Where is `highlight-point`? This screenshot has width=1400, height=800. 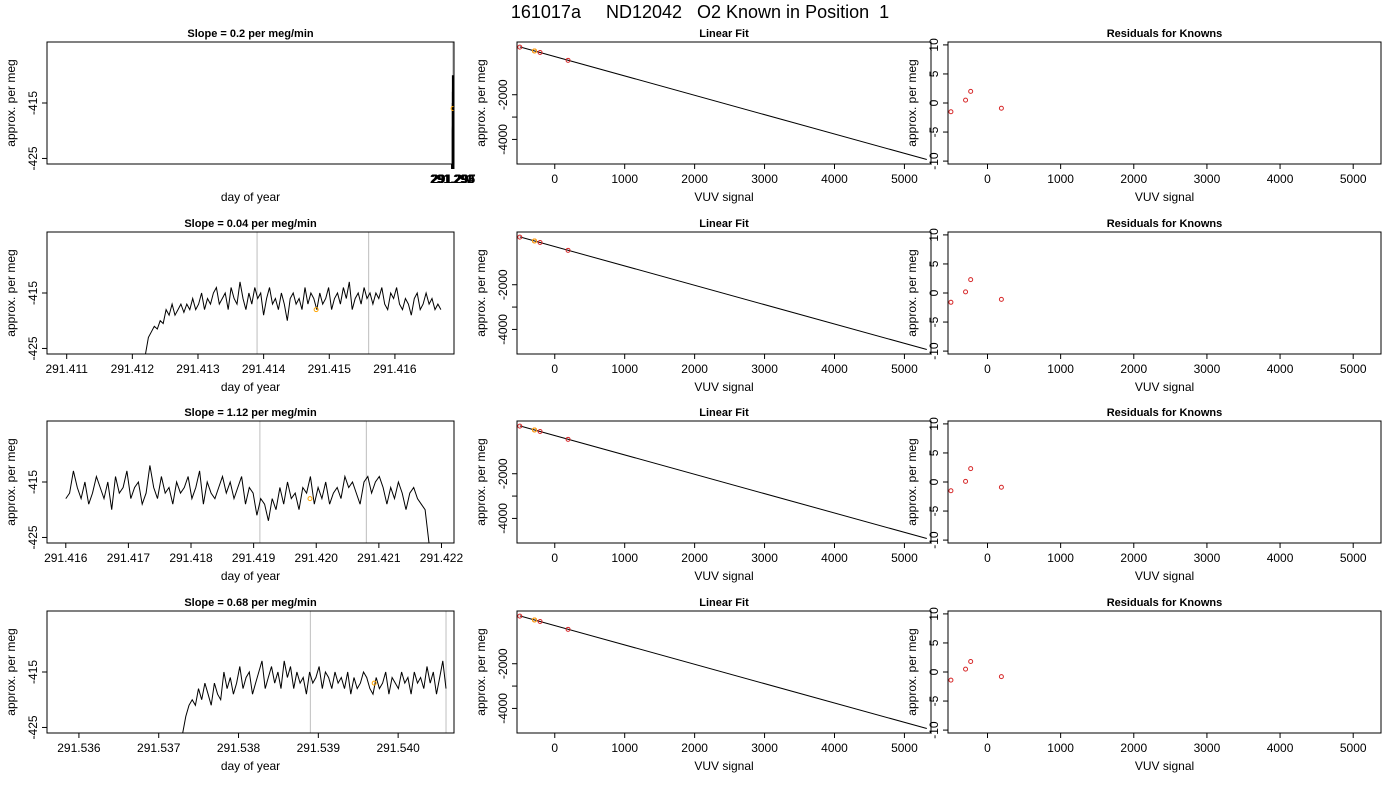 highlight-point is located at coordinates (534, 51).